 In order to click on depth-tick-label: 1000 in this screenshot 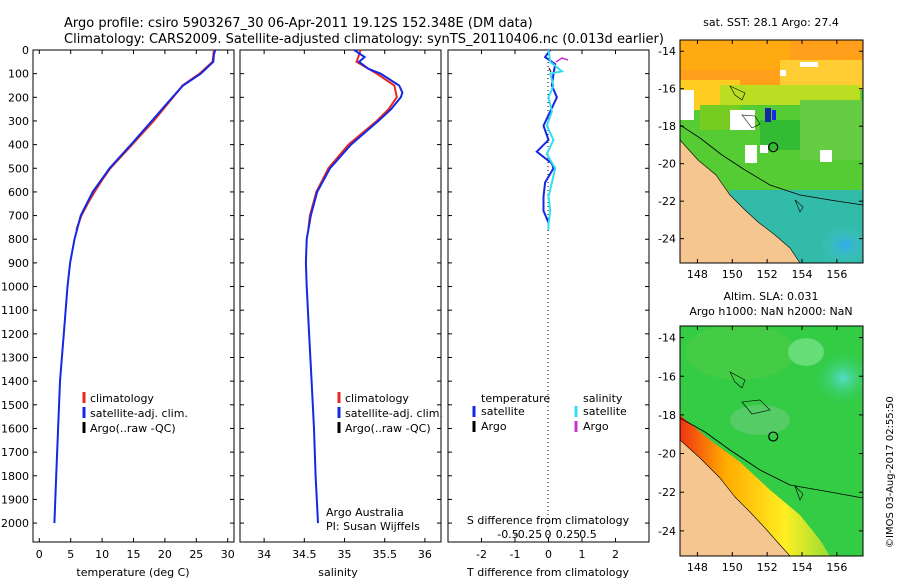, I will do `click(15, 287)`.